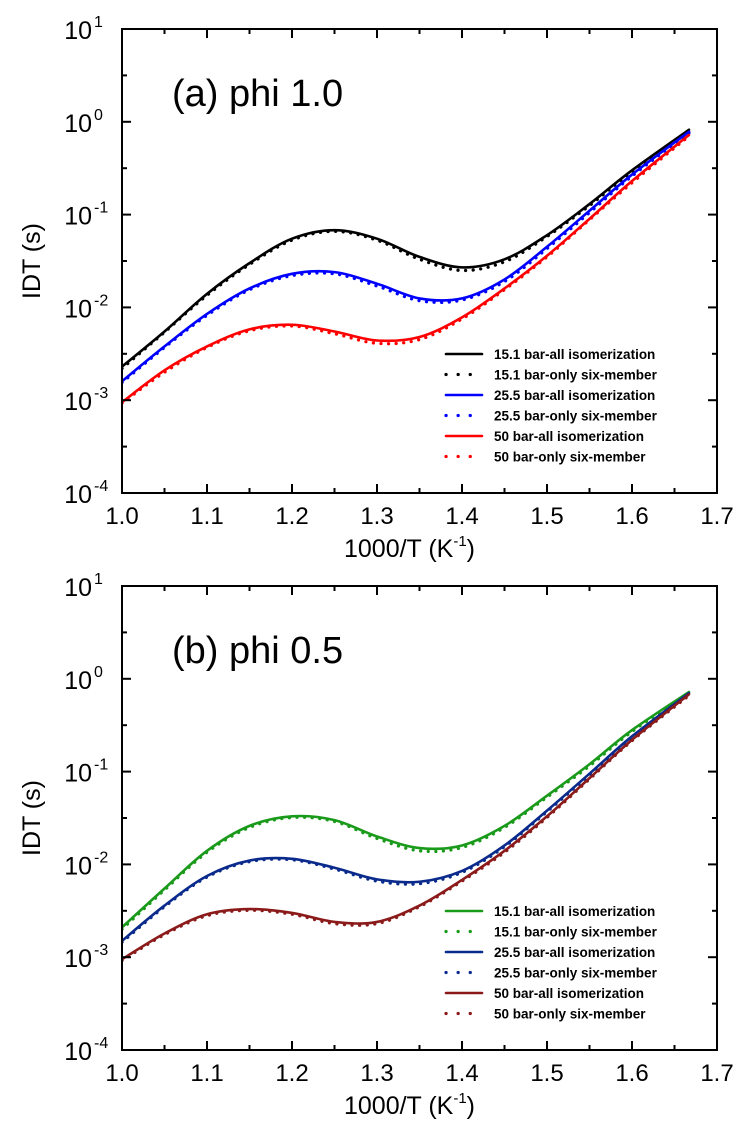 This screenshot has width=737, height=1125. Describe the element at coordinates (257, 94) in the screenshot. I see `panel-label: (a) phi 1.0` at that location.